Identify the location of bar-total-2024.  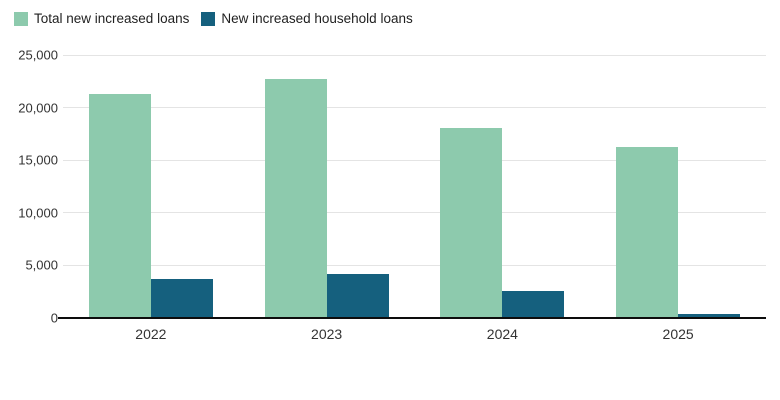
(471, 223).